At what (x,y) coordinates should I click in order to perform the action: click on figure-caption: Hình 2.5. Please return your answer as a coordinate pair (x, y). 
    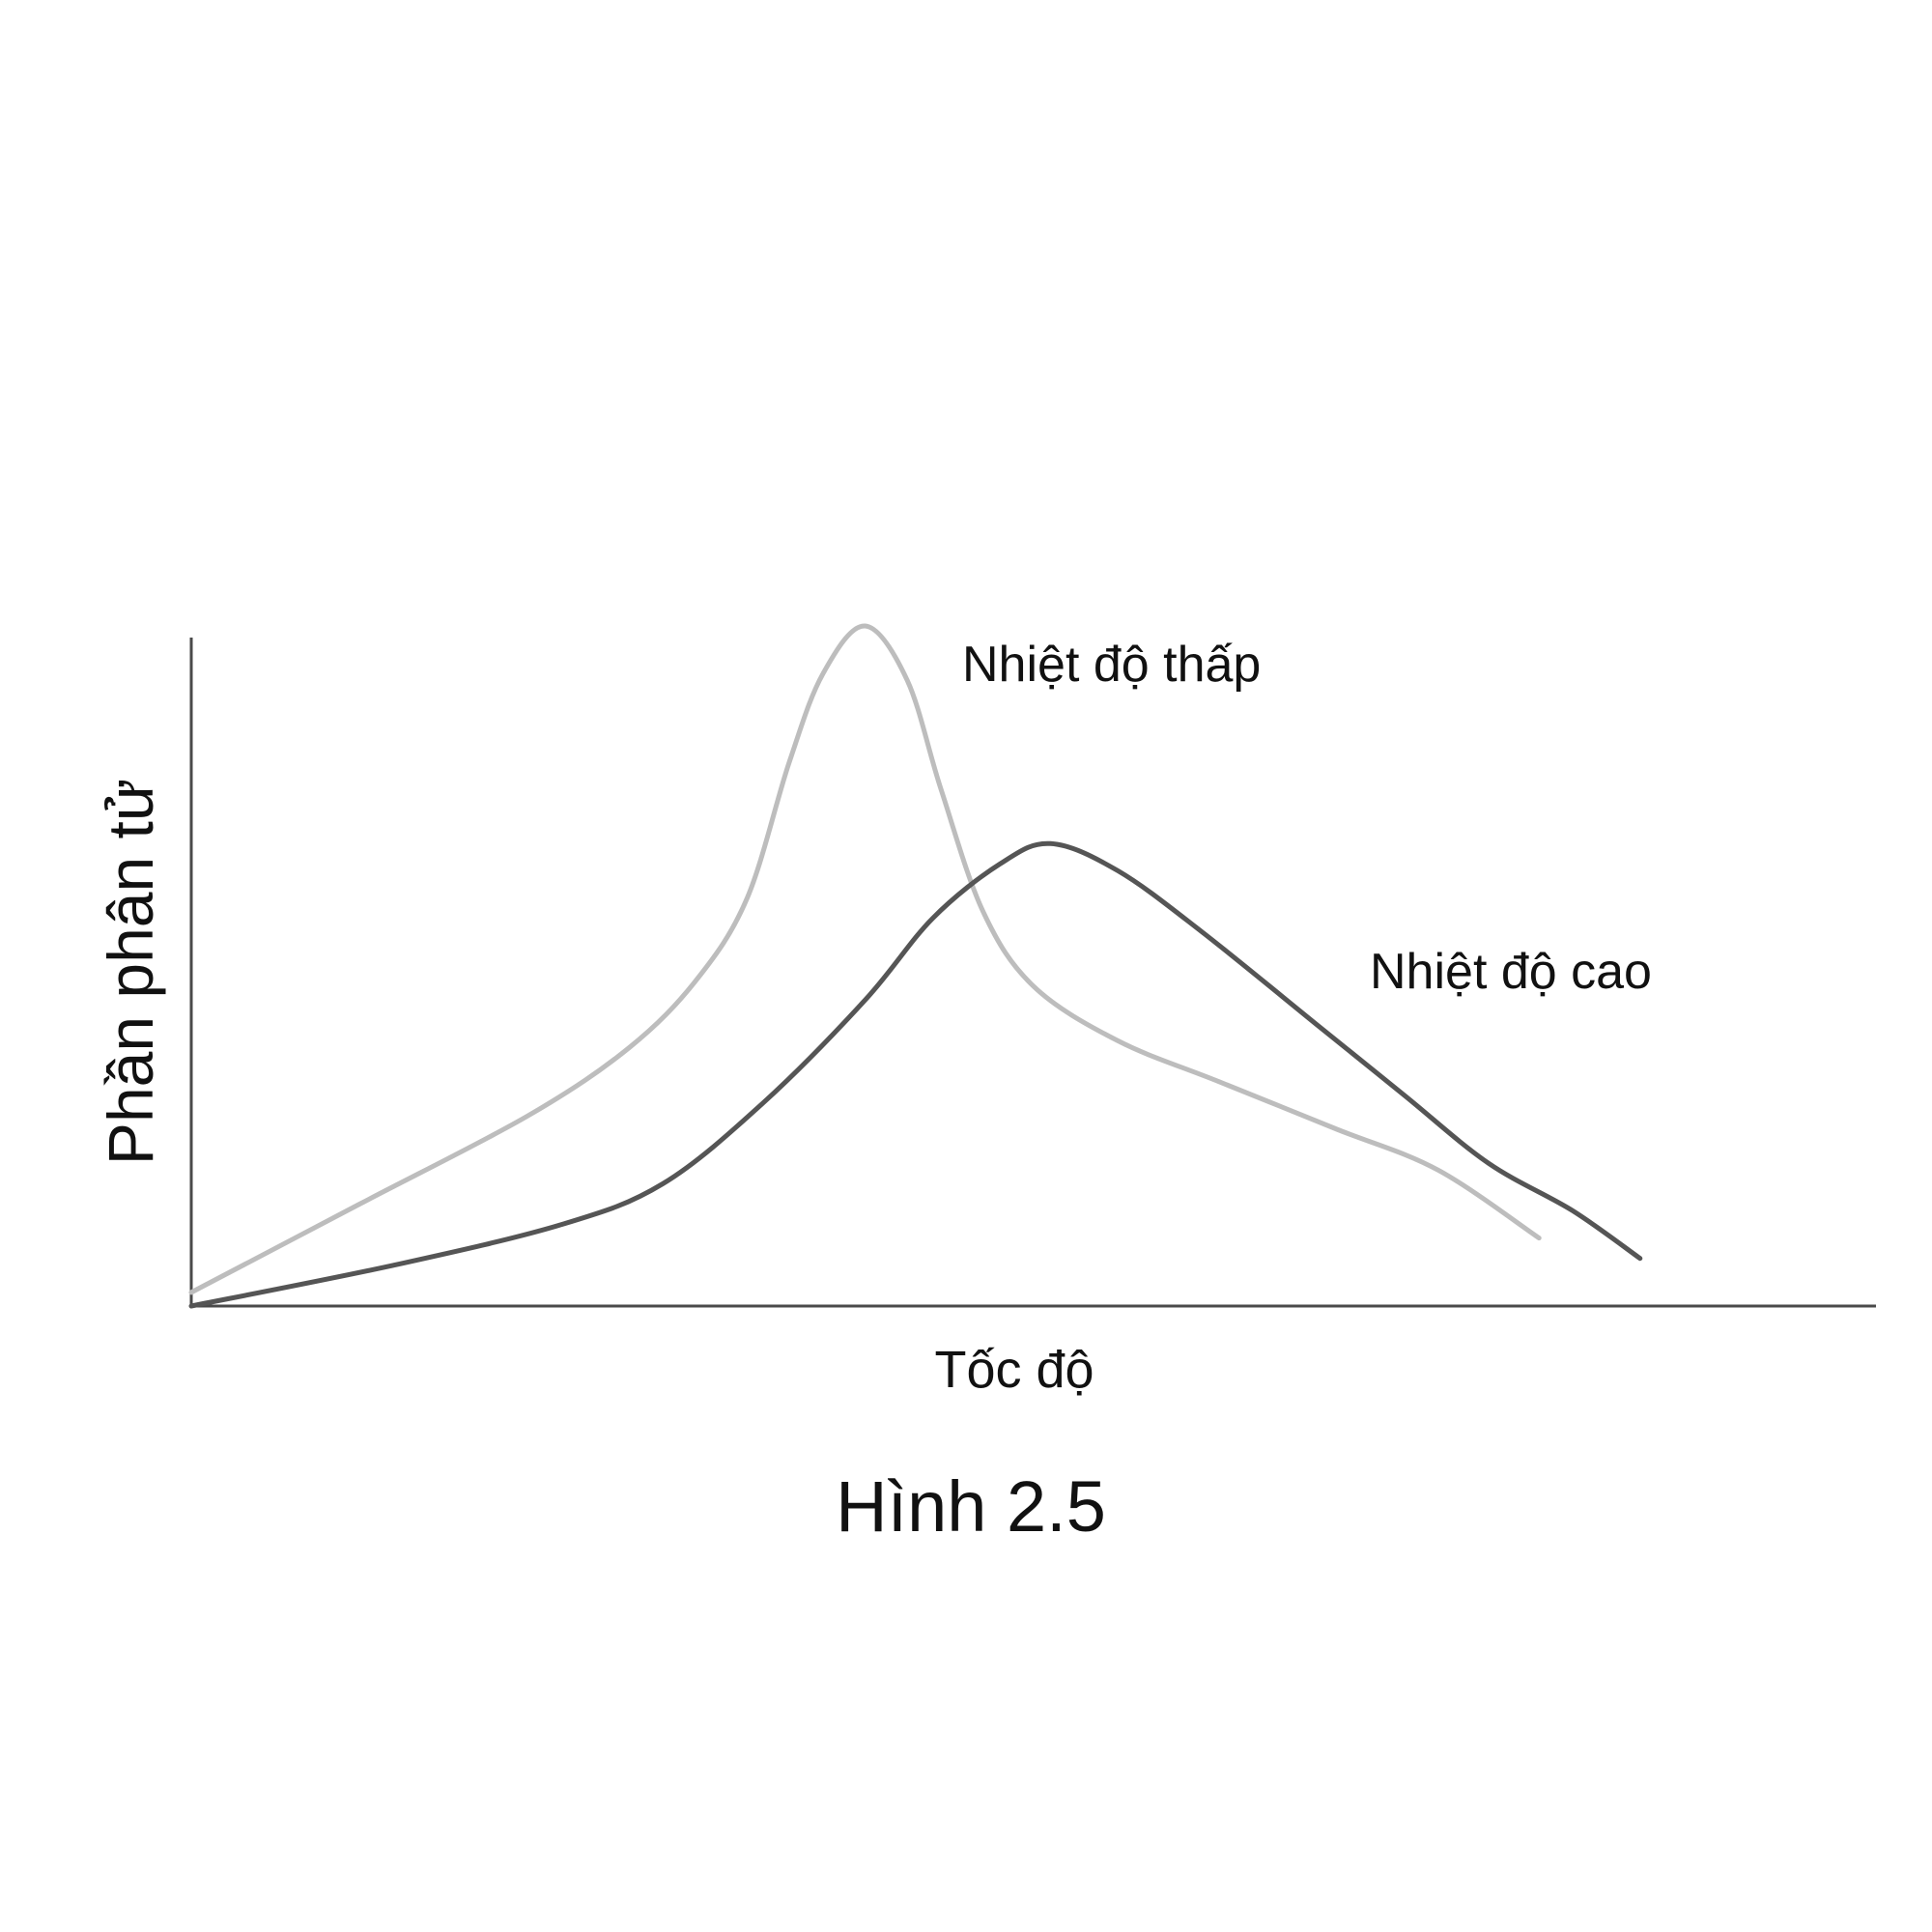
    Looking at the image, I should click on (971, 1506).